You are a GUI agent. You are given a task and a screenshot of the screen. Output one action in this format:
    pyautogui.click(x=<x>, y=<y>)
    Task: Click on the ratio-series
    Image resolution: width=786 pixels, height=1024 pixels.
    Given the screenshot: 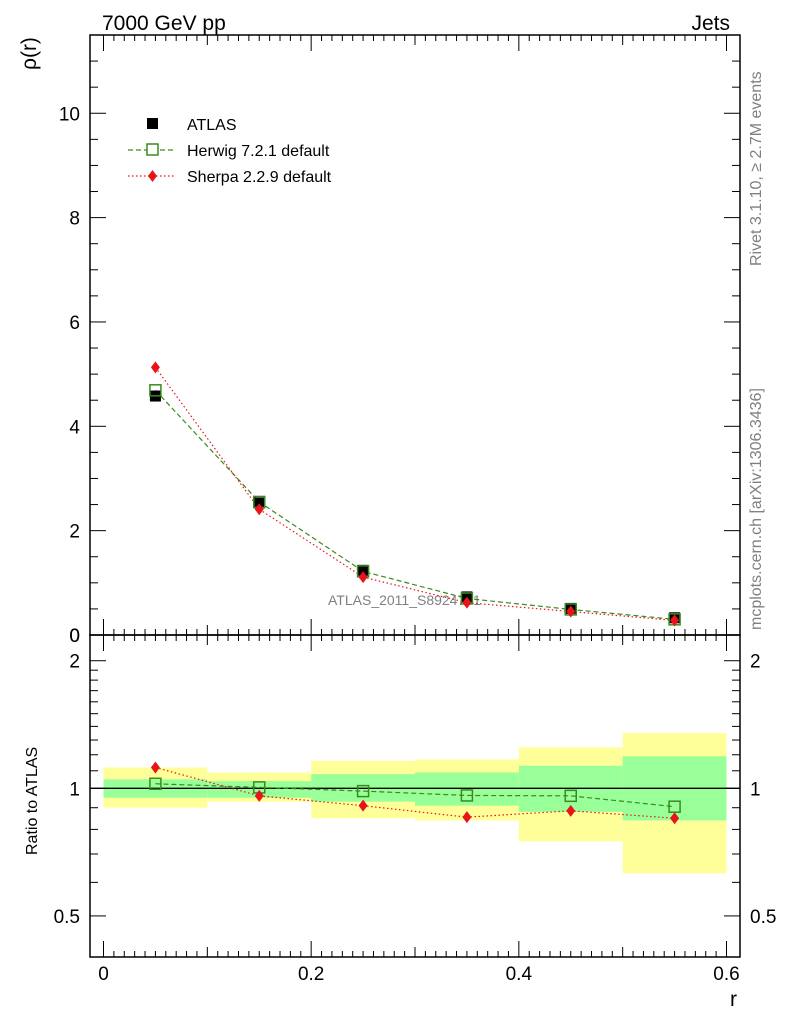 What is the action you would take?
    pyautogui.click(x=415, y=793)
    